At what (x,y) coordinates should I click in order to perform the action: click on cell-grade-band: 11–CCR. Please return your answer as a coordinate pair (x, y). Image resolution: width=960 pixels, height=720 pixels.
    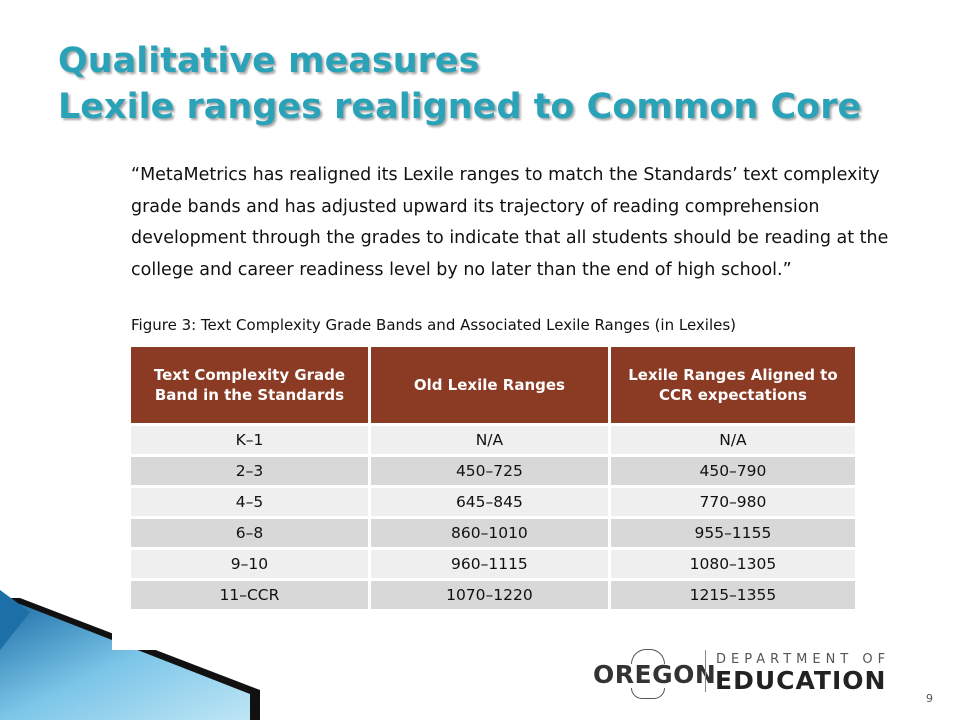
    Looking at the image, I should click on (249, 595).